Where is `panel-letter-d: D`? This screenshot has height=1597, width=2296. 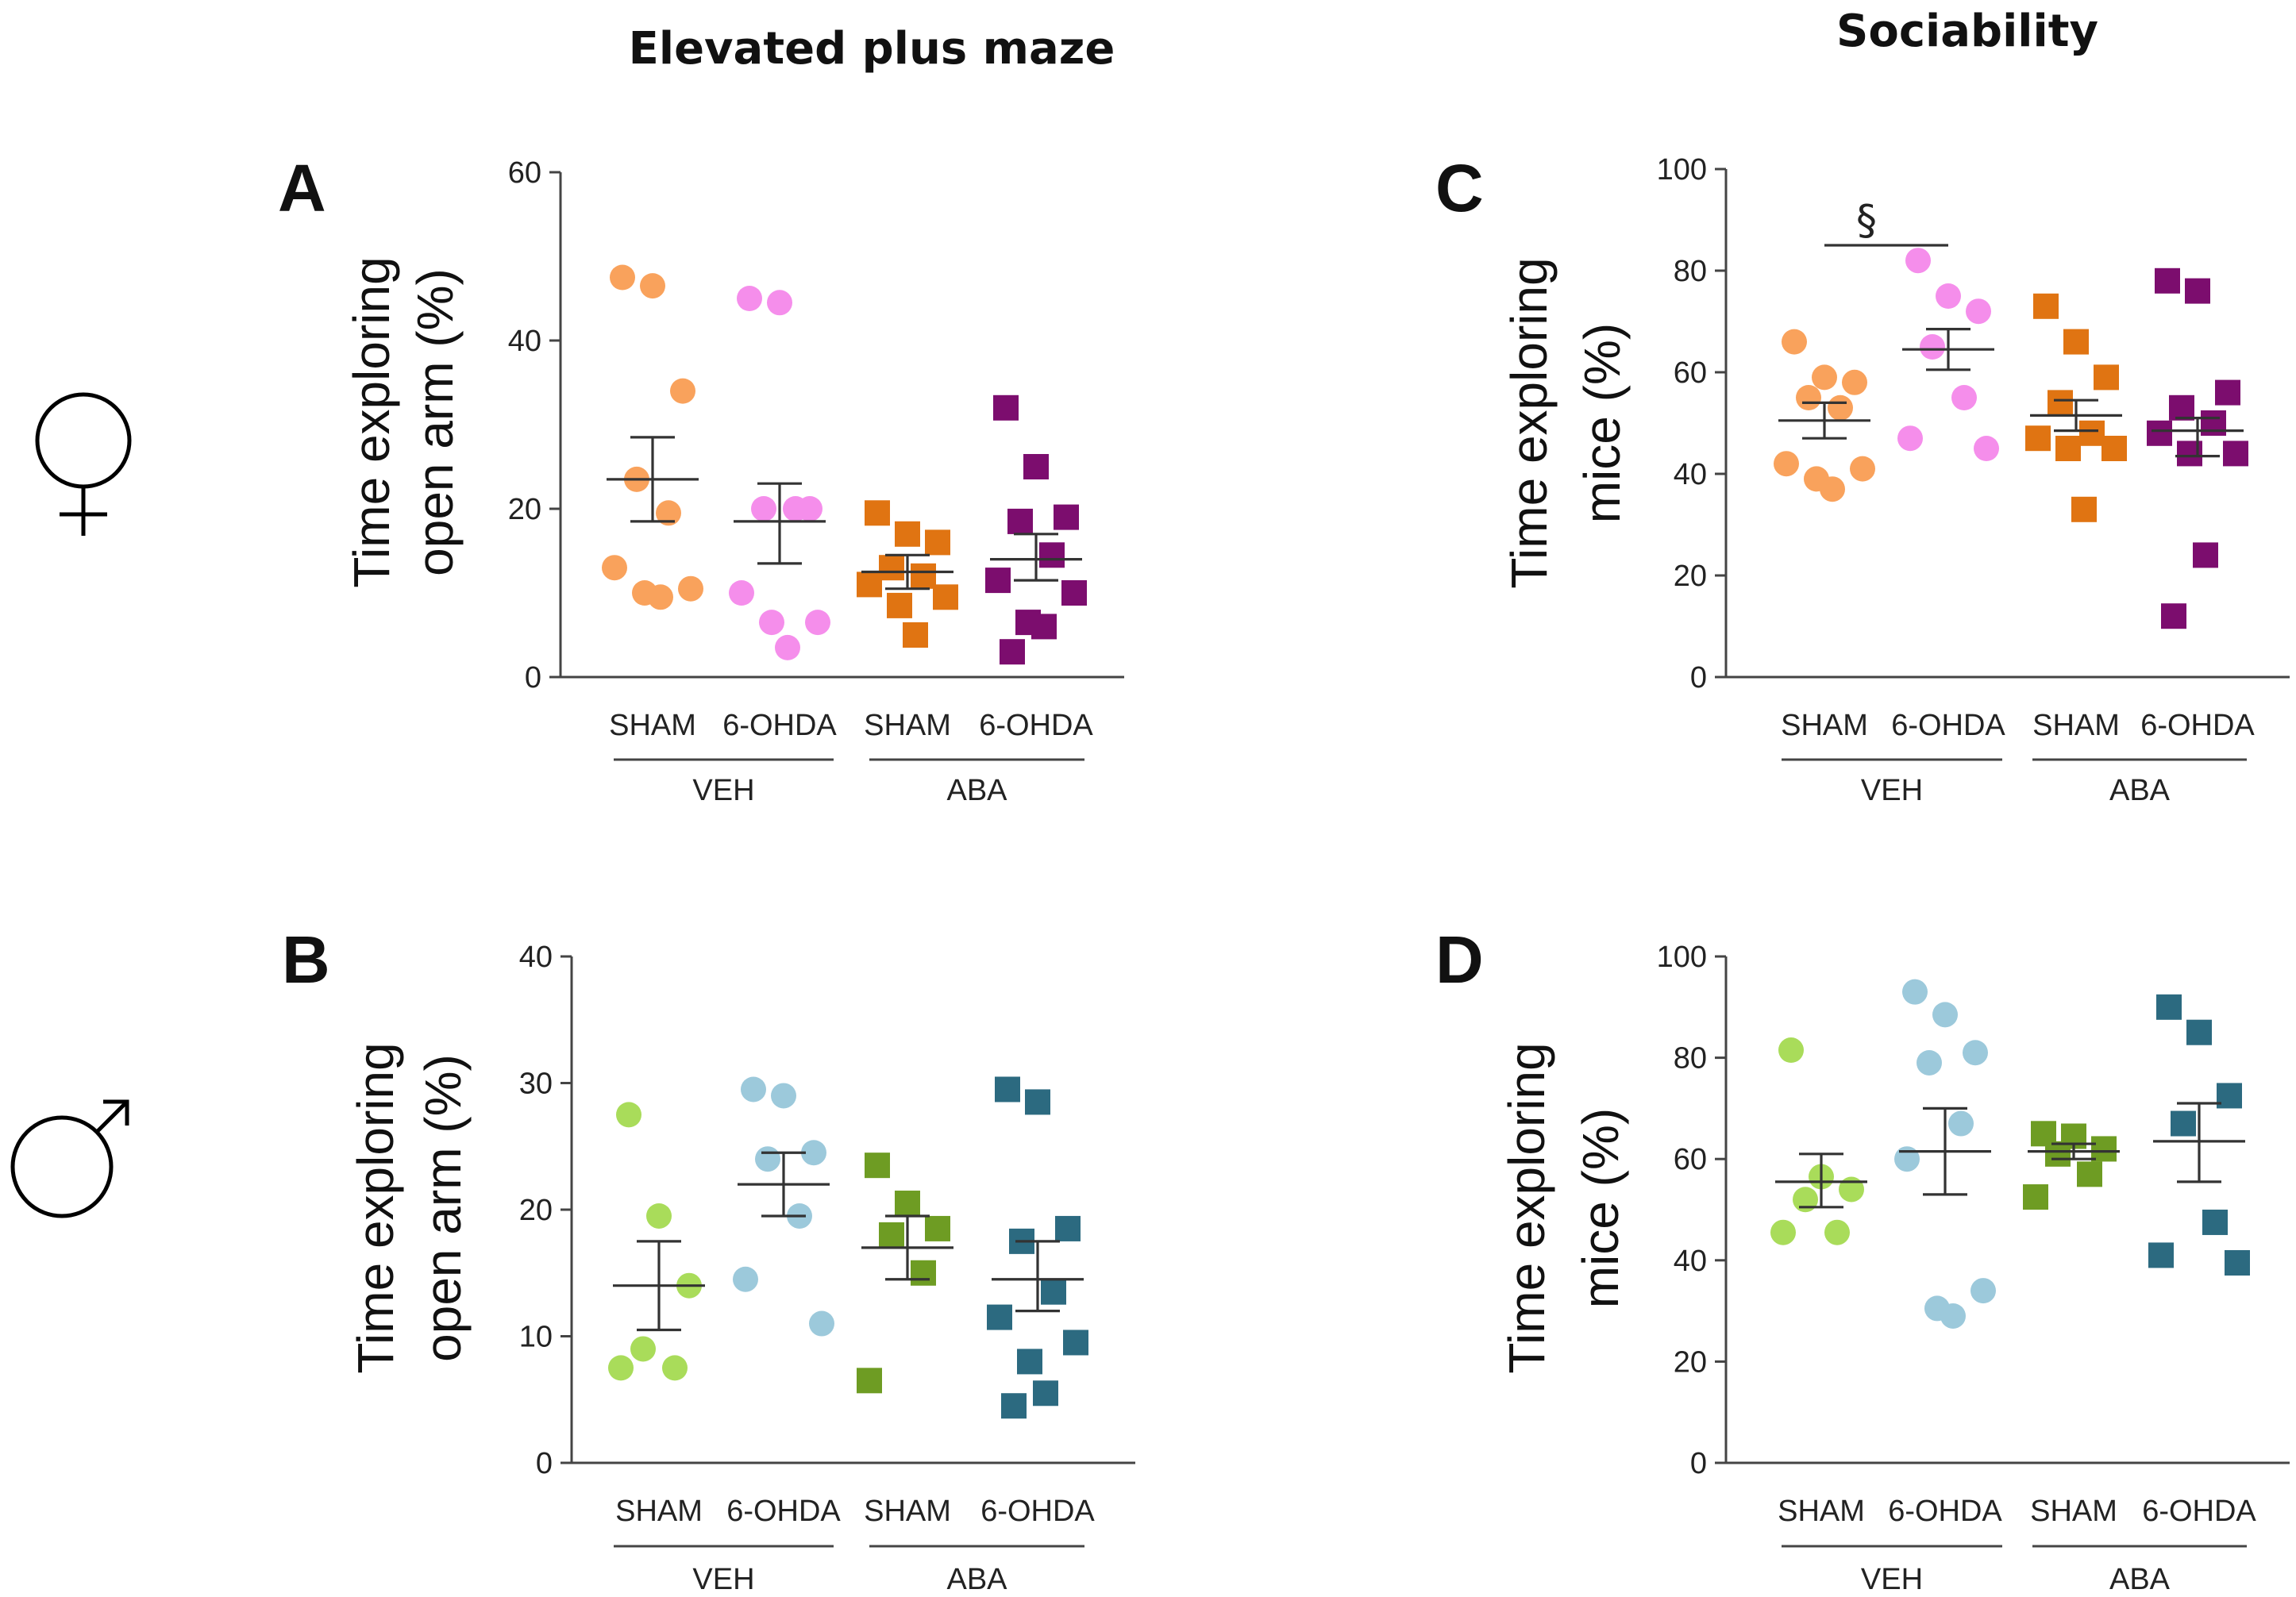
panel-letter-d: D is located at coordinates (1459, 960).